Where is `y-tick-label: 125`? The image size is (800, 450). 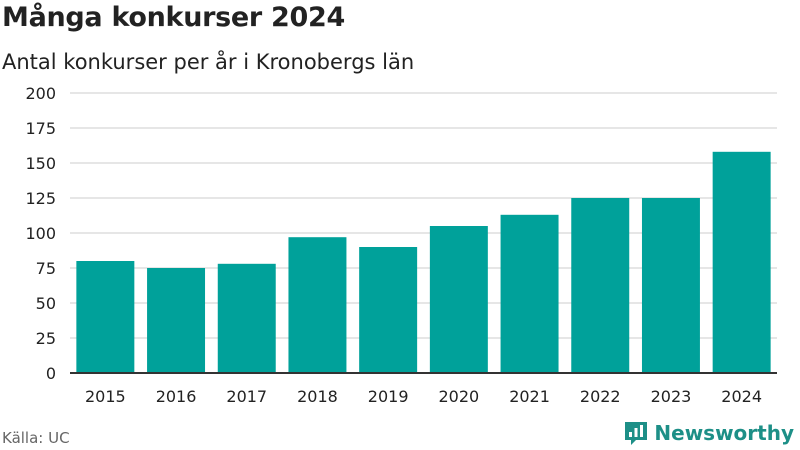 y-tick-label: 125 is located at coordinates (40, 198).